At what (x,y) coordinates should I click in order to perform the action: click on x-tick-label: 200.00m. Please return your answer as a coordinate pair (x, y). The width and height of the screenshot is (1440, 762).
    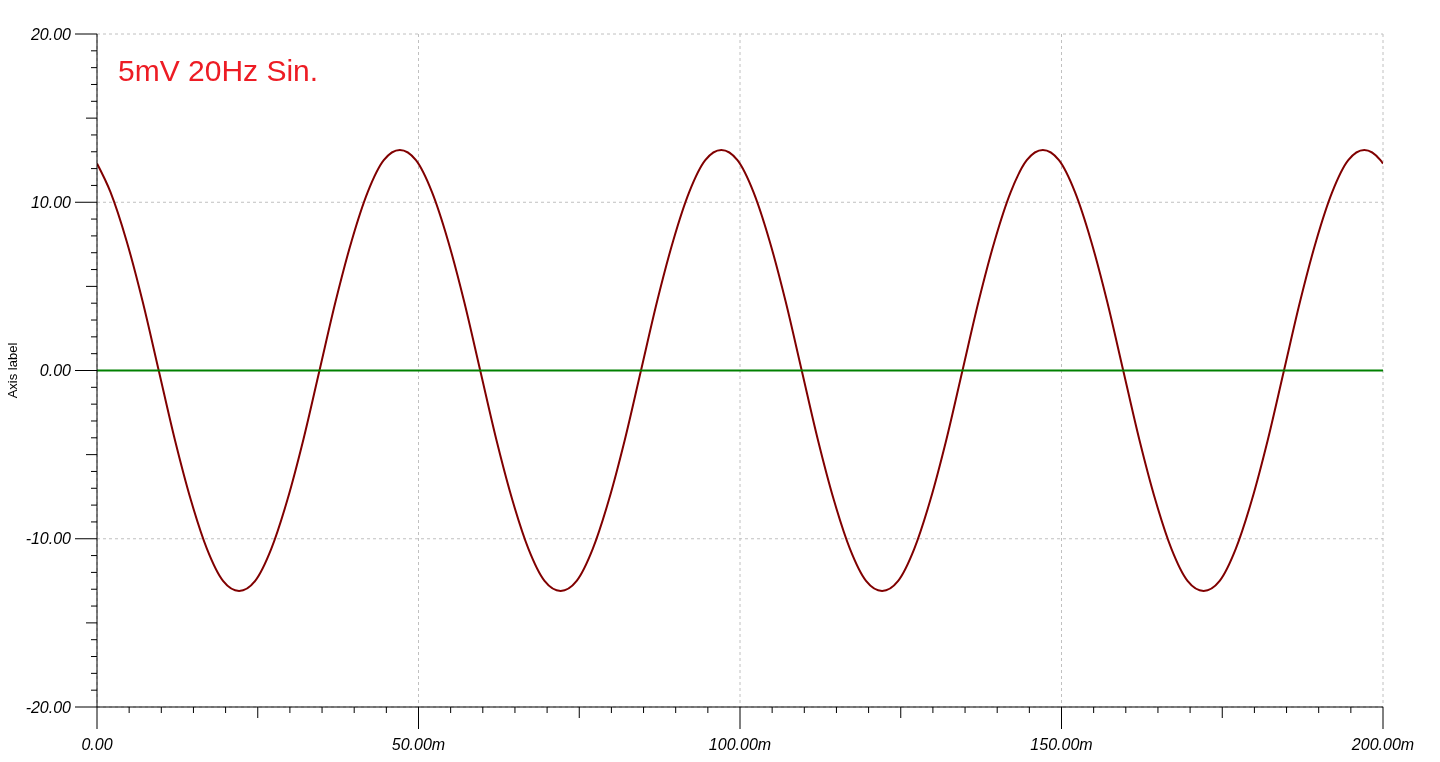
    Looking at the image, I should click on (1382, 744).